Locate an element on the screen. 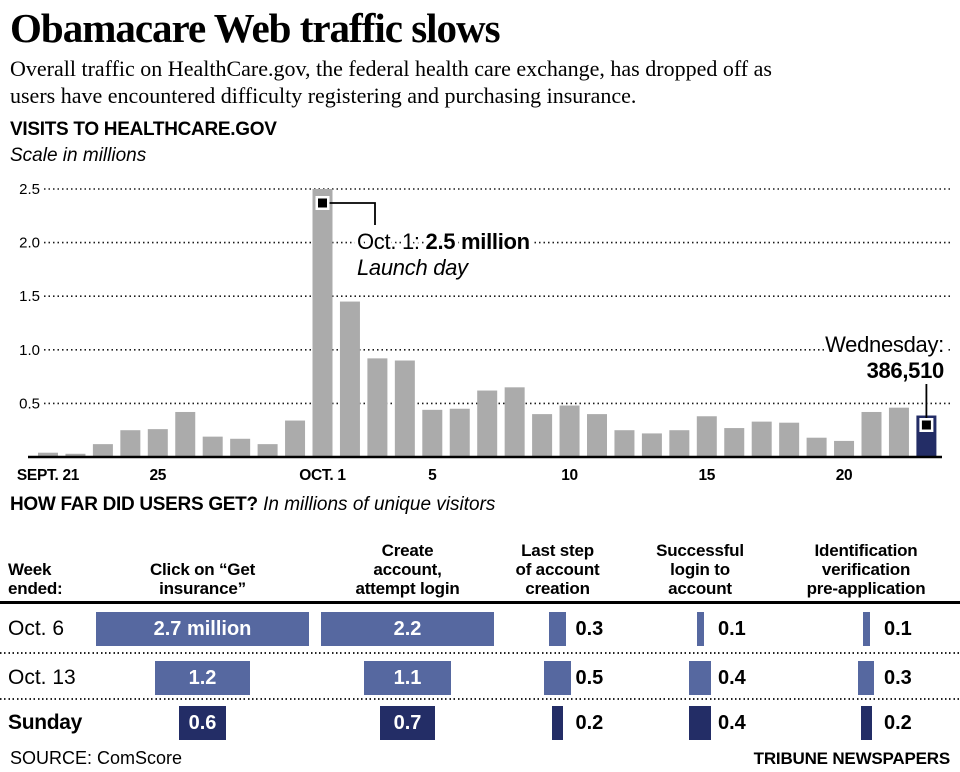 Image resolution: width=960 pixels, height=772 pixels. x-tick-label: 20 is located at coordinates (844, 475).